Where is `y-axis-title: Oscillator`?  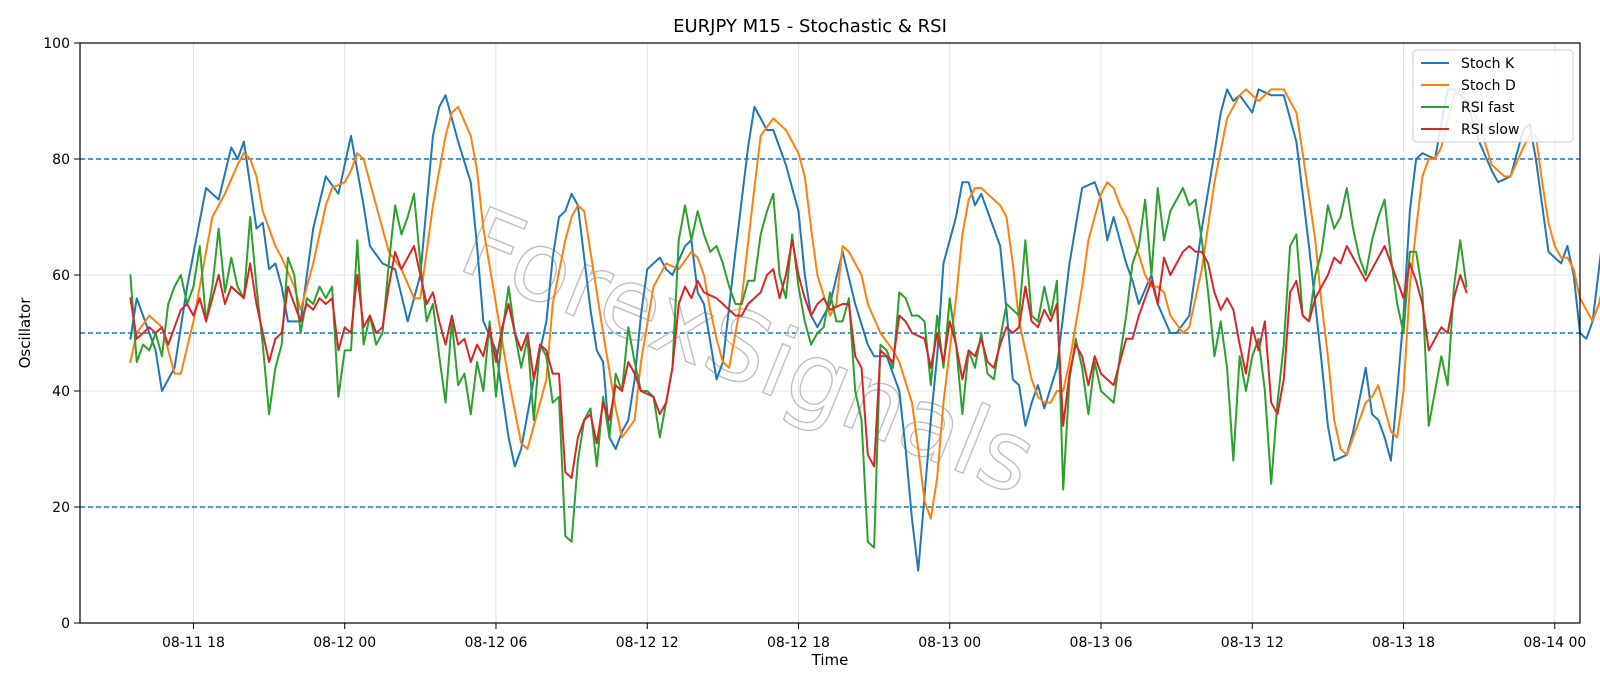 y-axis-title: Oscillator is located at coordinates (25, 333).